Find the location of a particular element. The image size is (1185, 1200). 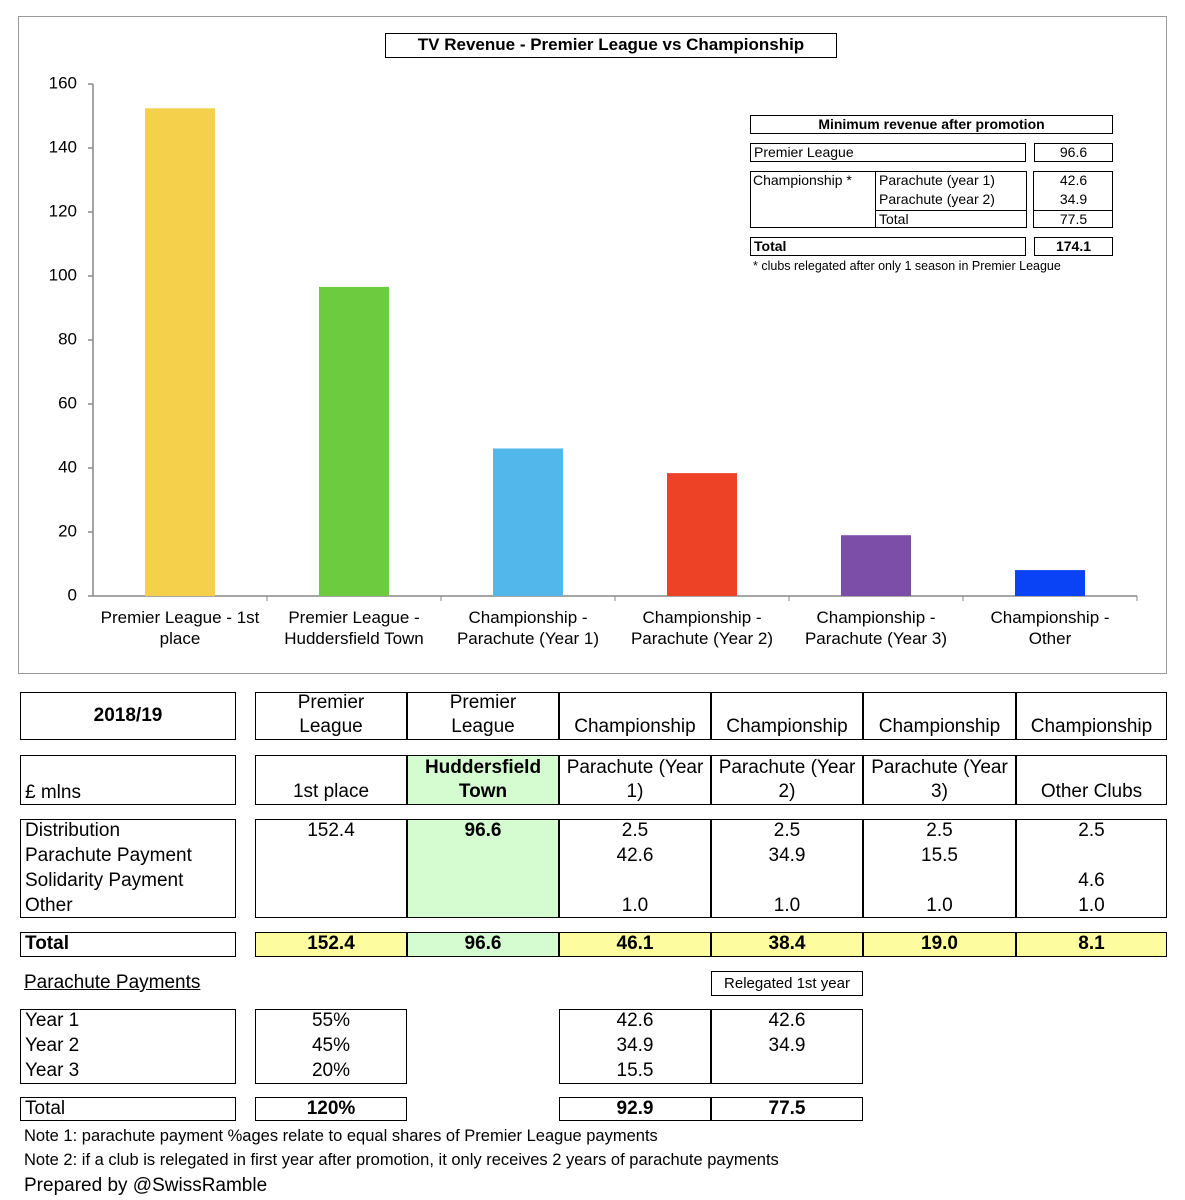

total-value: 46.1 is located at coordinates (635, 943).